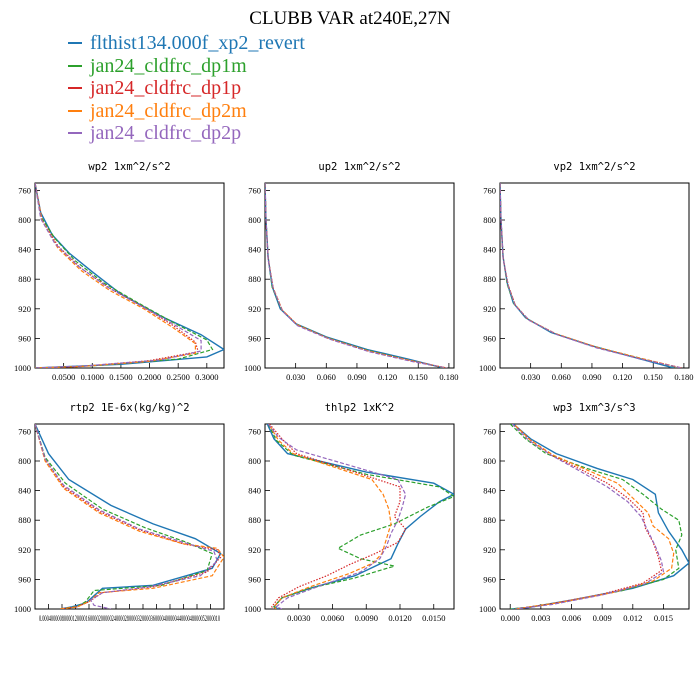 This screenshot has height=700, width=700. Describe the element at coordinates (602, 618) in the screenshot. I see `x-tick-label: 0.009` at that location.